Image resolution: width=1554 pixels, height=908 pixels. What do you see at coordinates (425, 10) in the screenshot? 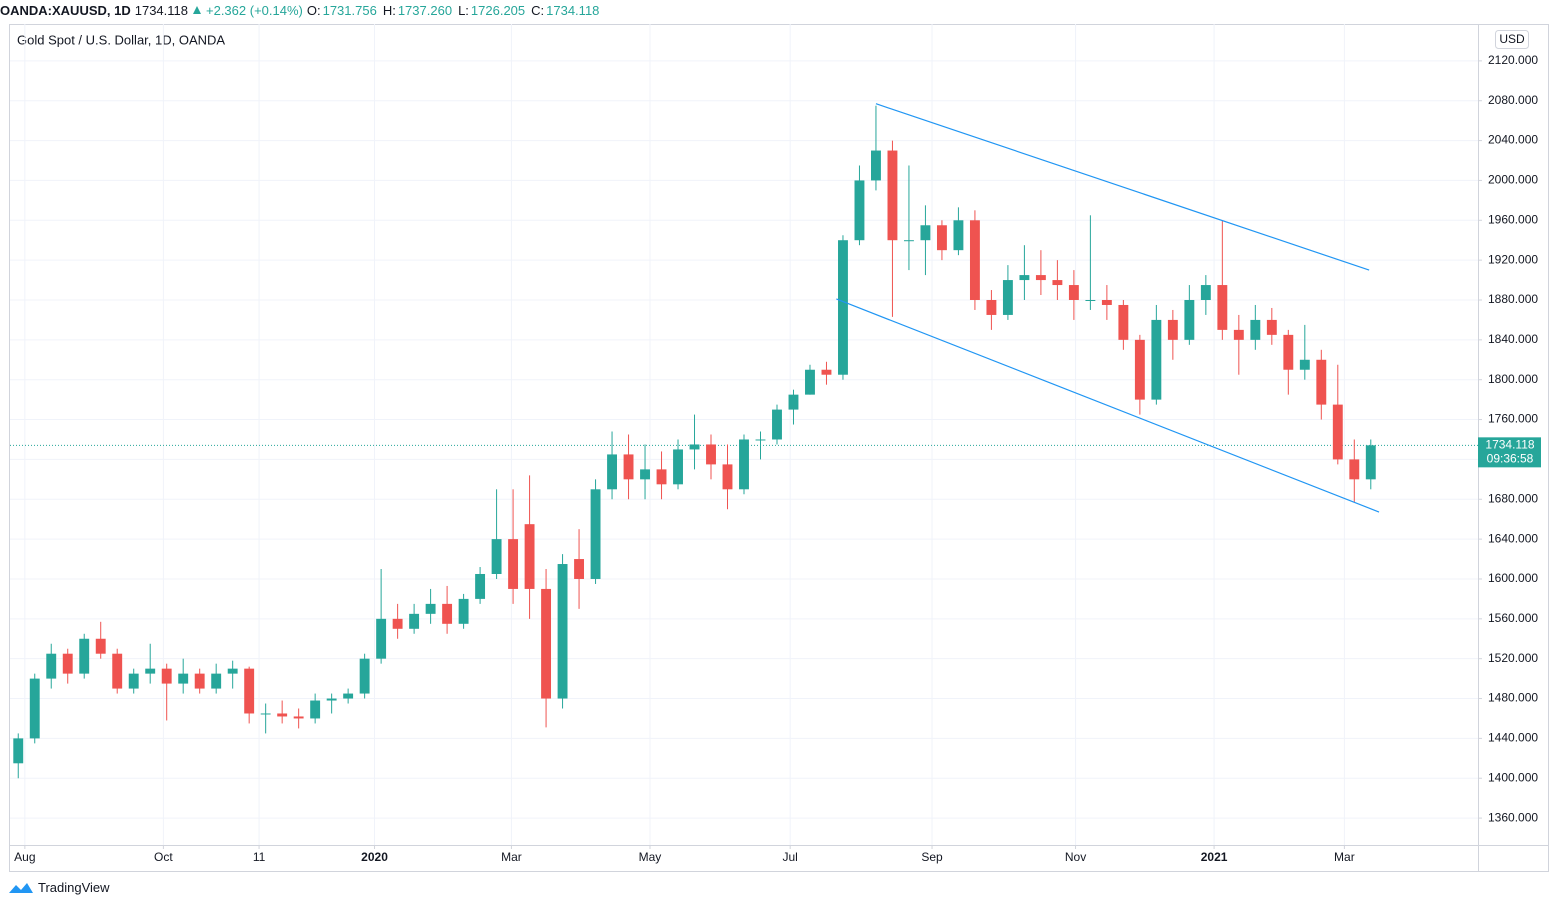
I see `ohlc-value: 1737.260` at bounding box center [425, 10].